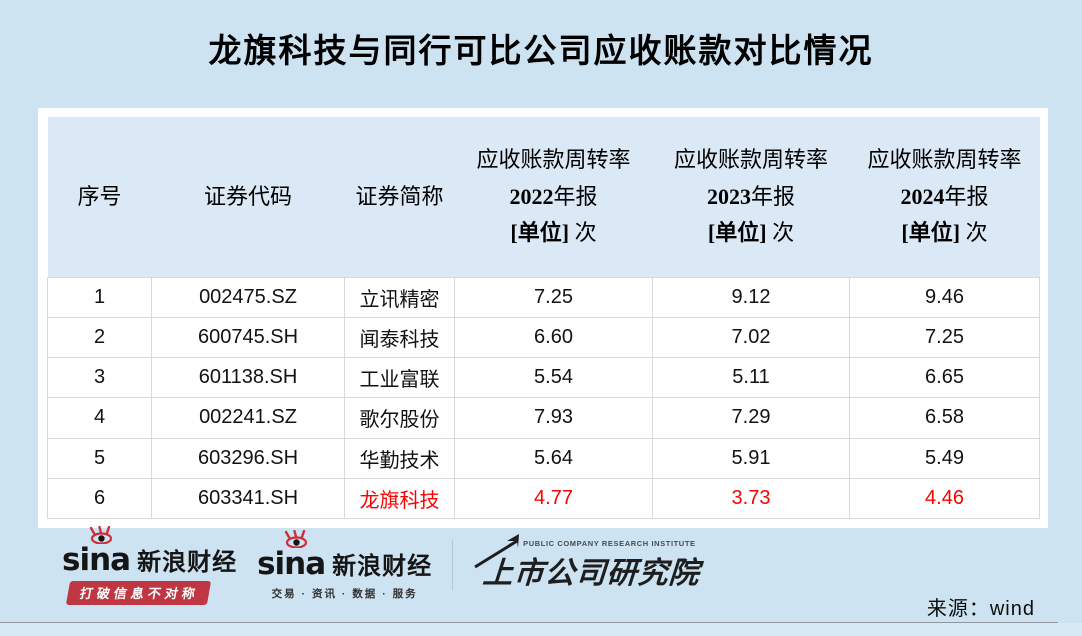 The height and width of the screenshot is (636, 1082). What do you see at coordinates (553, 232) in the screenshot?
I see `header-turnover-2022-unit: [单位] 次` at bounding box center [553, 232].